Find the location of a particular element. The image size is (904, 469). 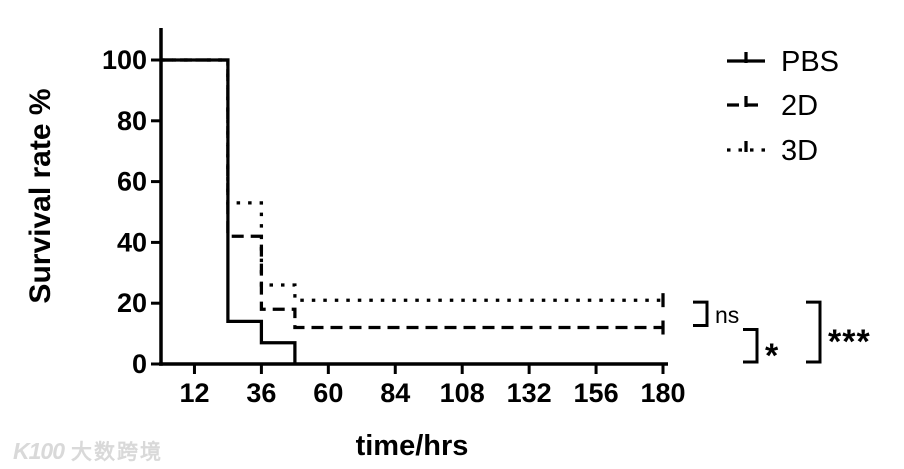

x-tick-label: 156 is located at coordinates (596, 393).